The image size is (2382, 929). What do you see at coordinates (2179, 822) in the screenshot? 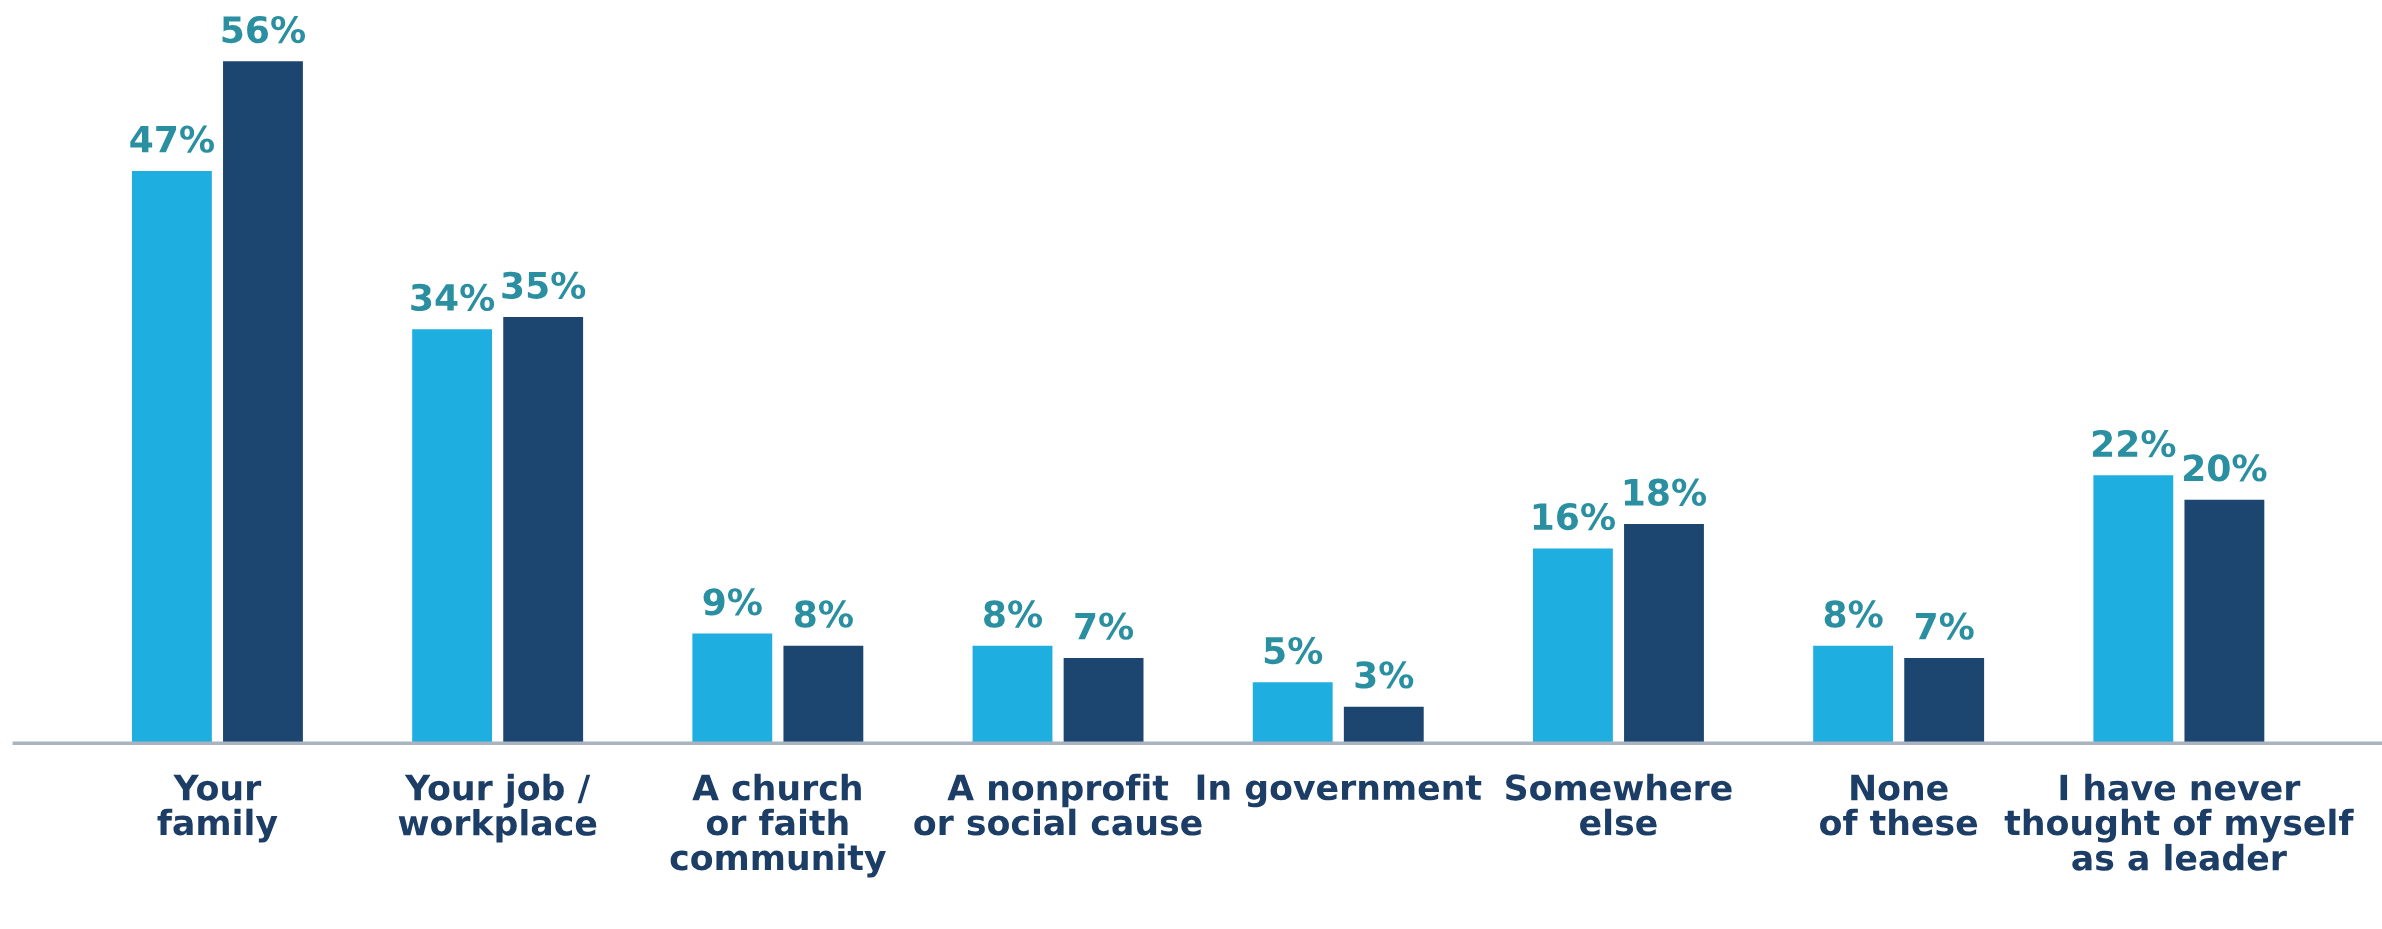
I see `x-tick-label: I have never thought of myself as a leader` at bounding box center [2179, 822].